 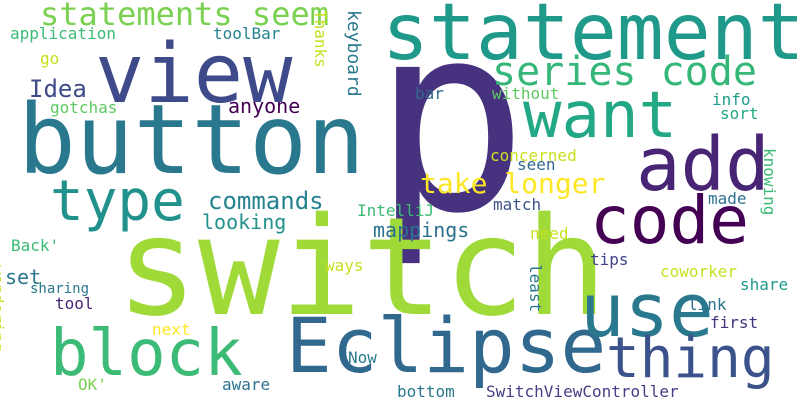 I want to click on cloud-word: OK', so click(x=92, y=385).